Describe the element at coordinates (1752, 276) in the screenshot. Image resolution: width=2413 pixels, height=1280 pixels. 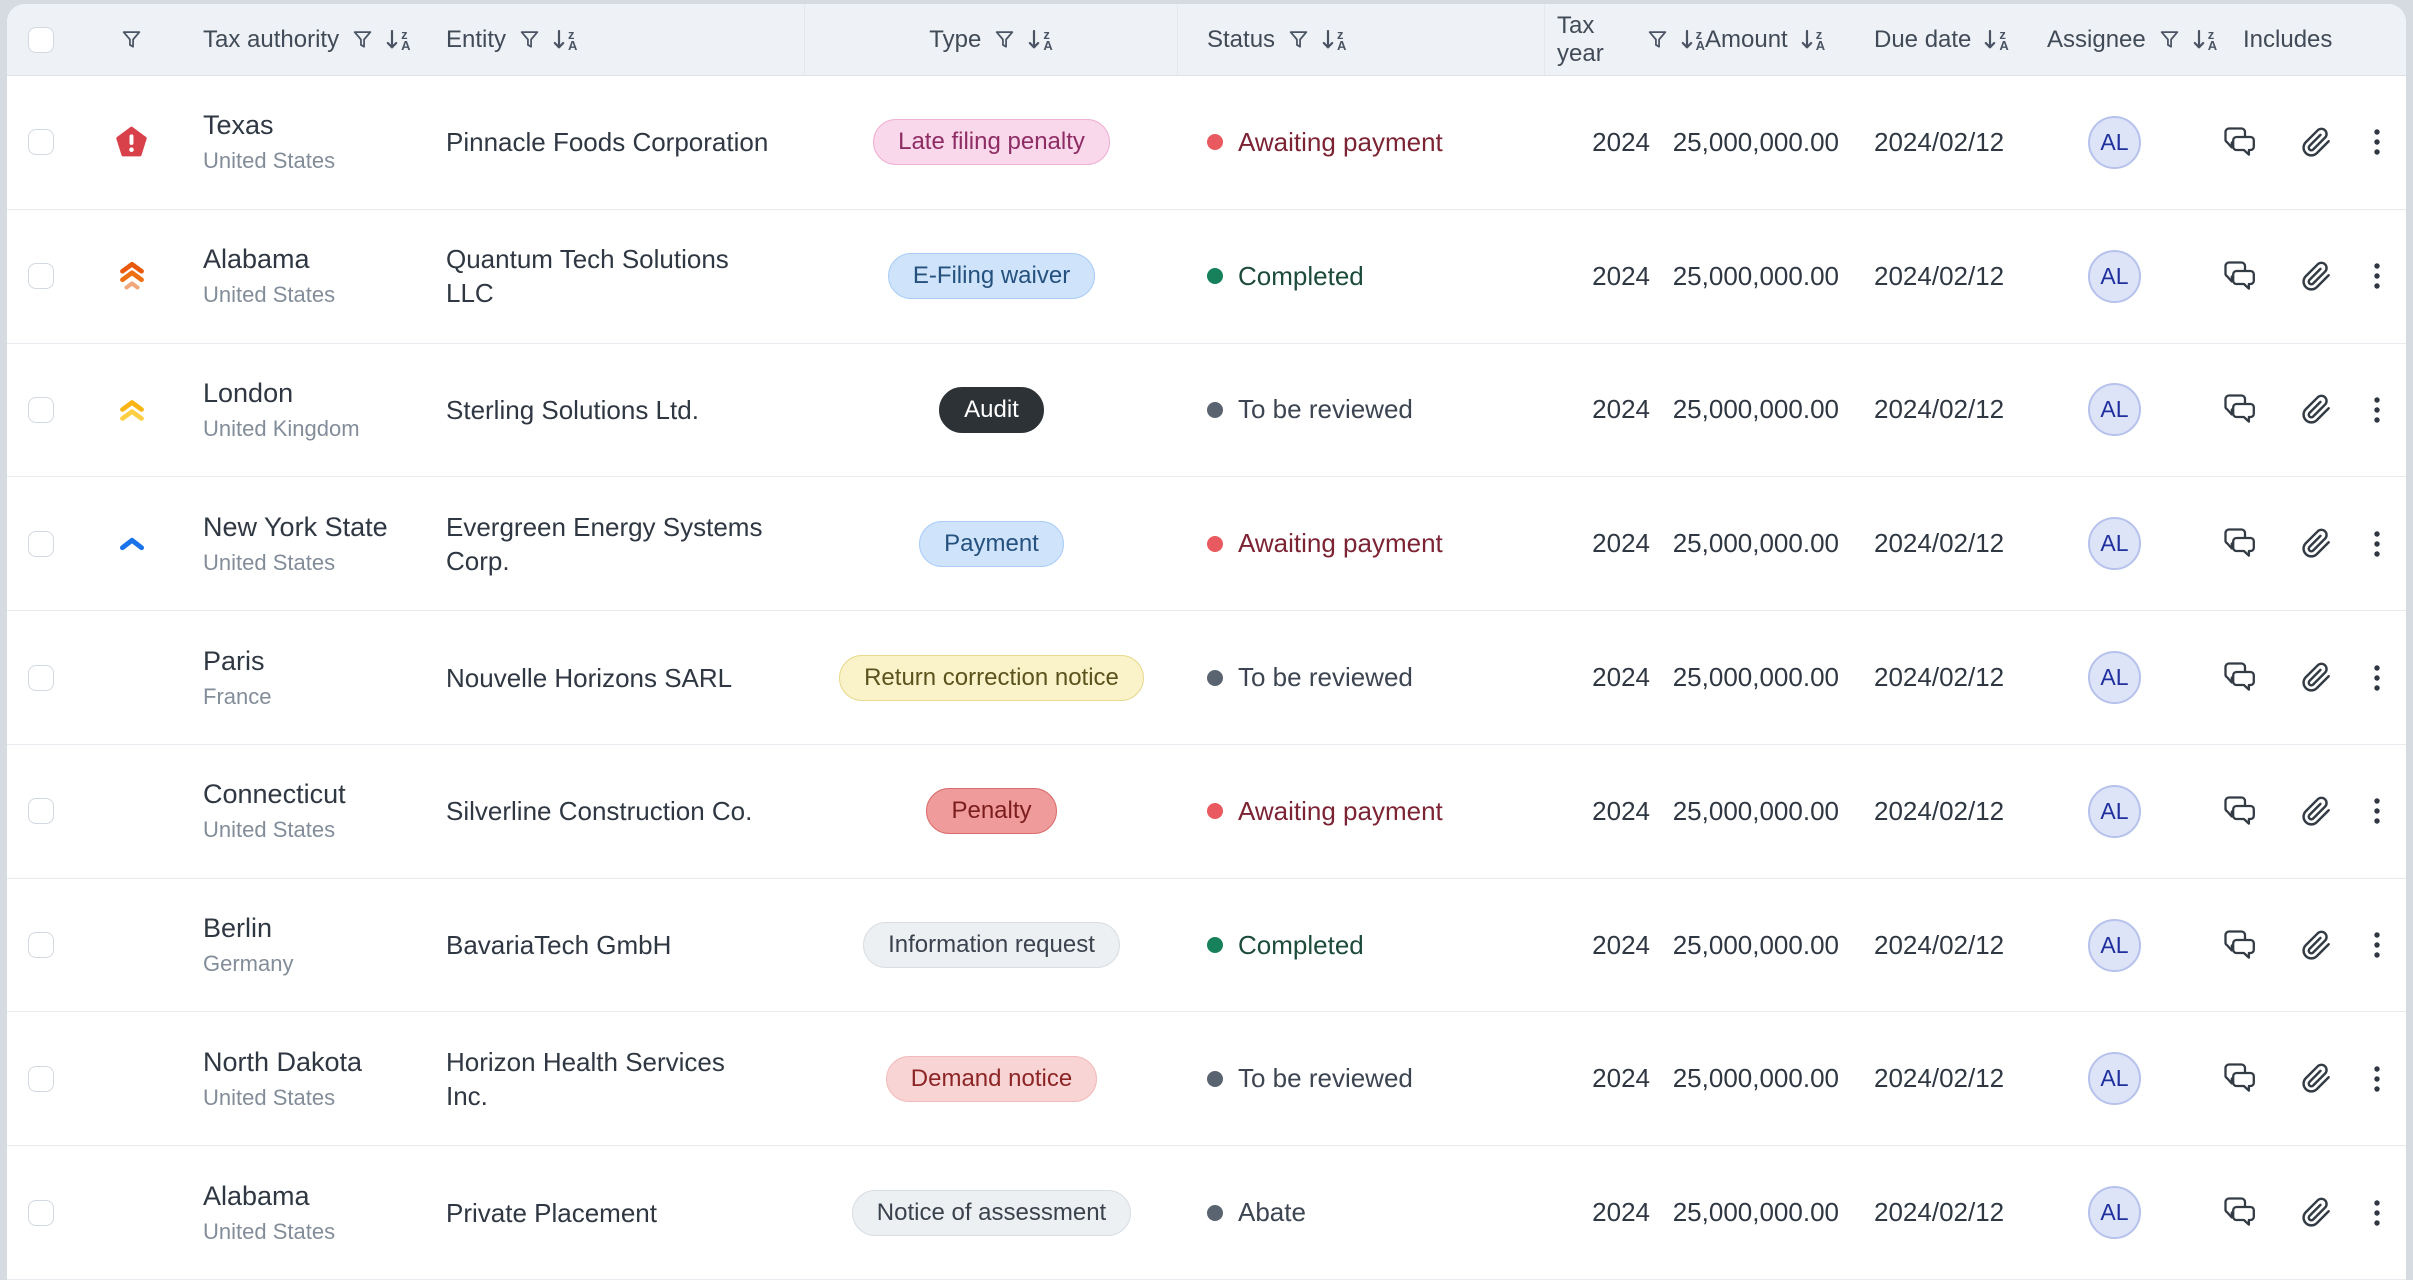
I see `amount-cell: 25,000,000.00` at that location.